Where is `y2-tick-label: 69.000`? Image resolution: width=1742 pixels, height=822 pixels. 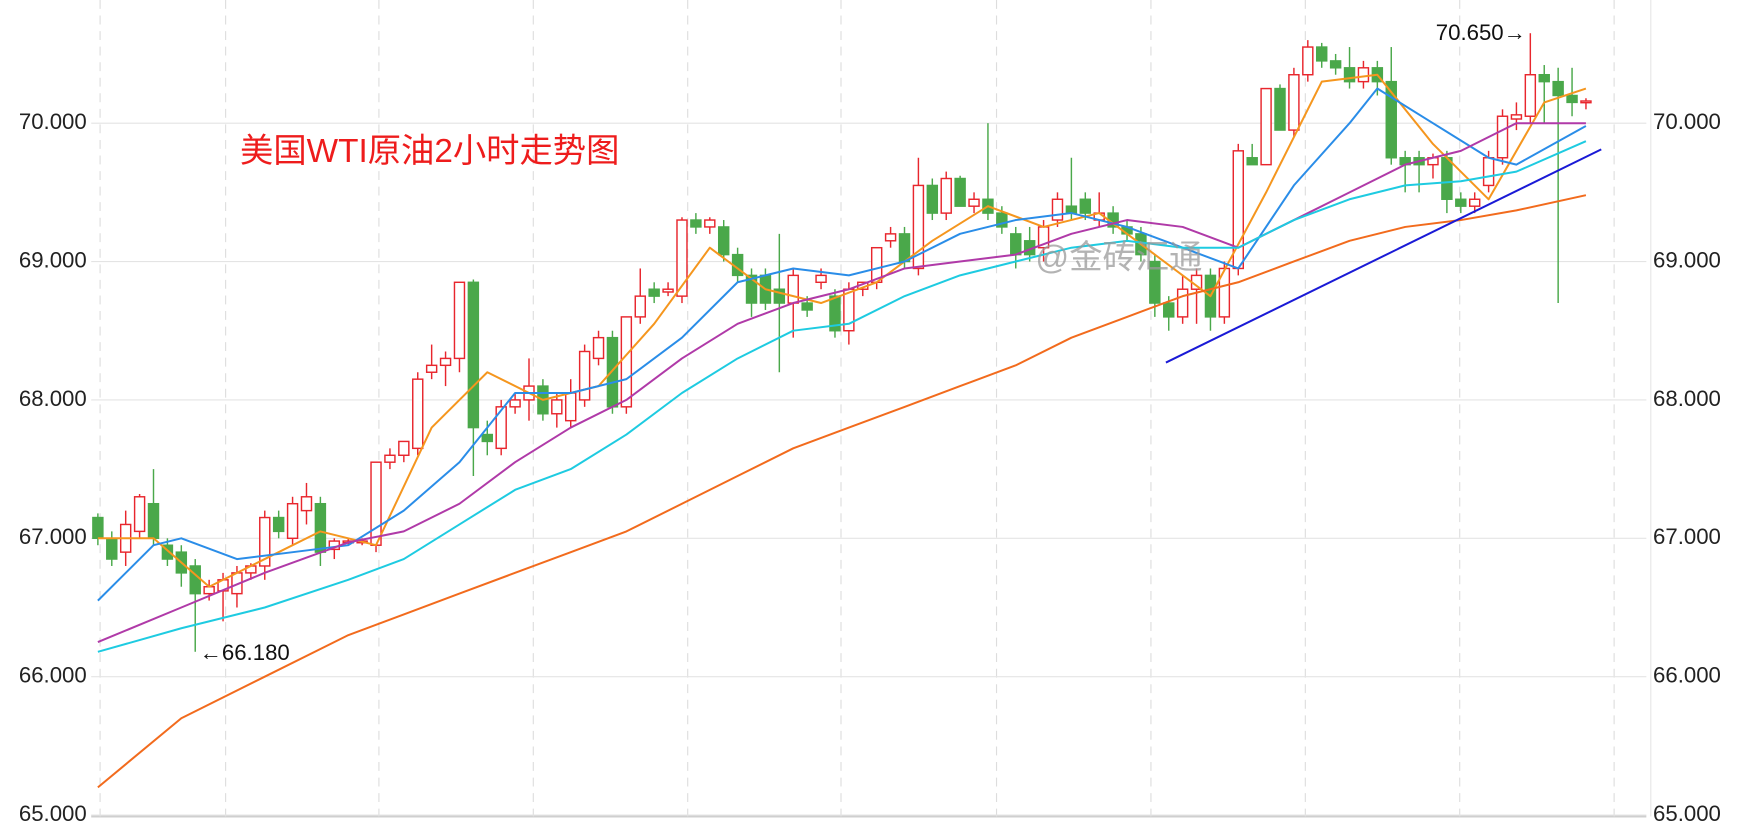
y2-tick-label: 69.000 is located at coordinates (1687, 259).